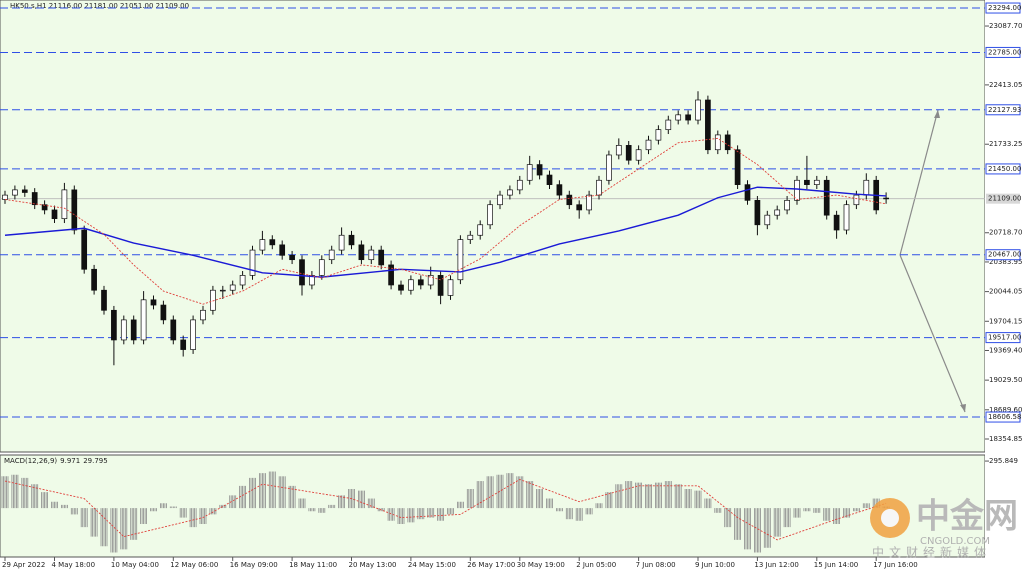 Image resolution: width=1024 pixels, height=572 pixels. What do you see at coordinates (1003, 461) in the screenshot?
I see `y-tick-label: 295.849` at bounding box center [1003, 461].